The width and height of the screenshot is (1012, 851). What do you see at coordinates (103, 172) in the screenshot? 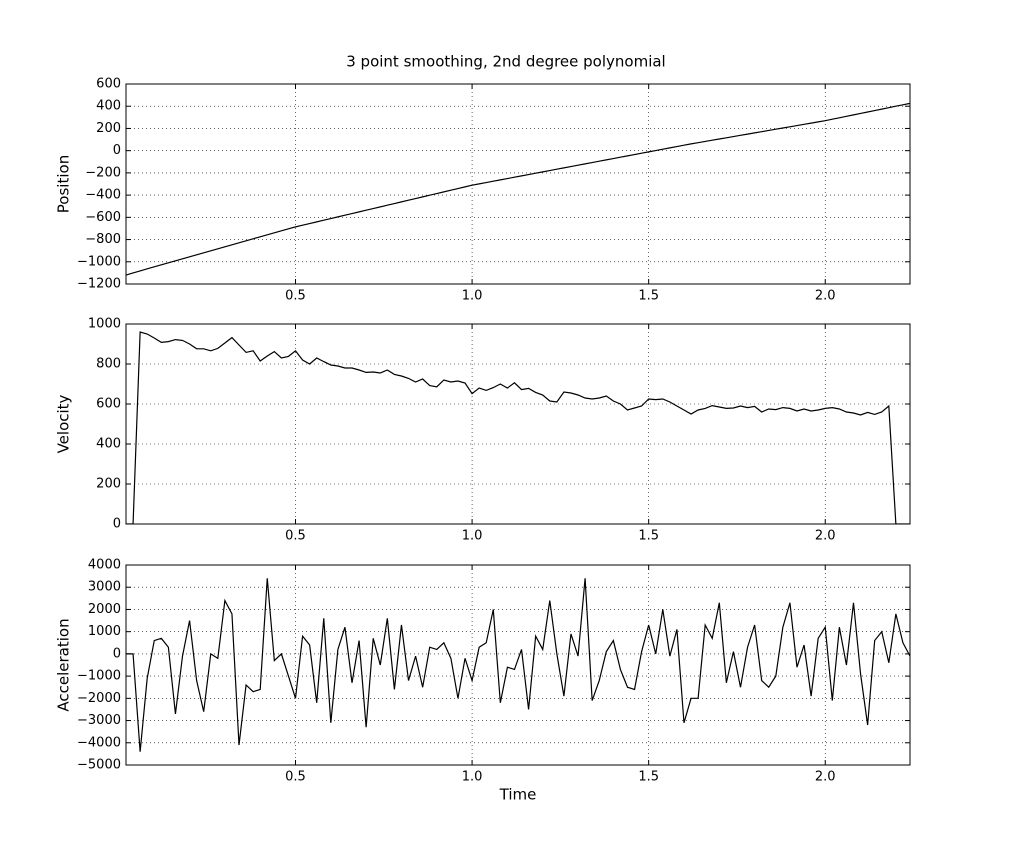
I see `y-tick-label: −200` at bounding box center [103, 172].